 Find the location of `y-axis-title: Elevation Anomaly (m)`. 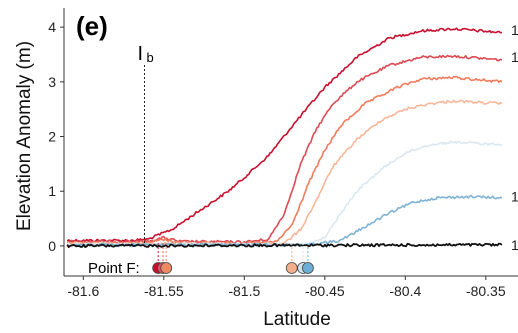

y-axis-title: Elevation Anomaly (m) is located at coordinates (24, 136).